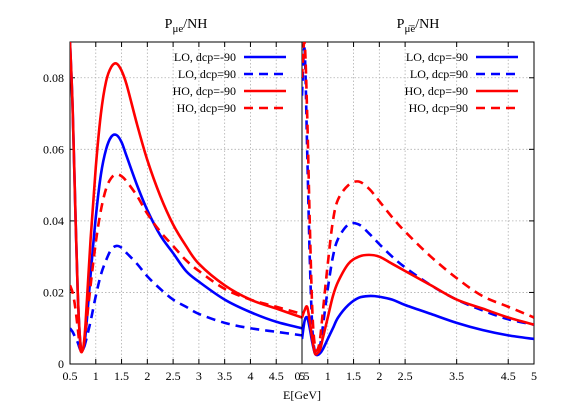 Image resolution: width=581 pixels, height=407 pixels. What do you see at coordinates (53, 149) in the screenshot?
I see `y-tick-label: 0.06` at bounding box center [53, 149].